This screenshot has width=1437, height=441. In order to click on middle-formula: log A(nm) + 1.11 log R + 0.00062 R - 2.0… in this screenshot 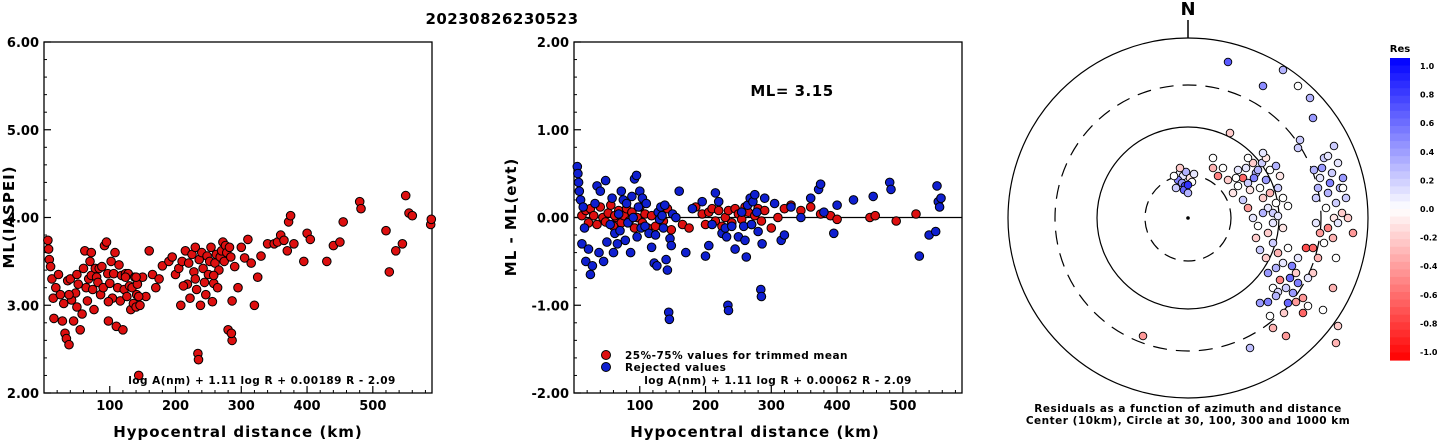, I will do `click(778, 381)`.